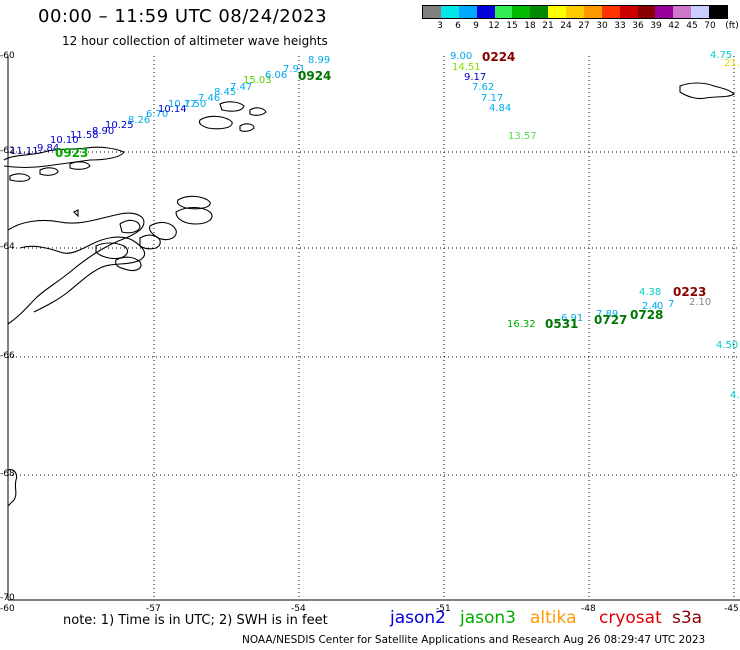  What do you see at coordinates (521, 324) in the screenshot?
I see `swh-label: 16.32` at bounding box center [521, 324].